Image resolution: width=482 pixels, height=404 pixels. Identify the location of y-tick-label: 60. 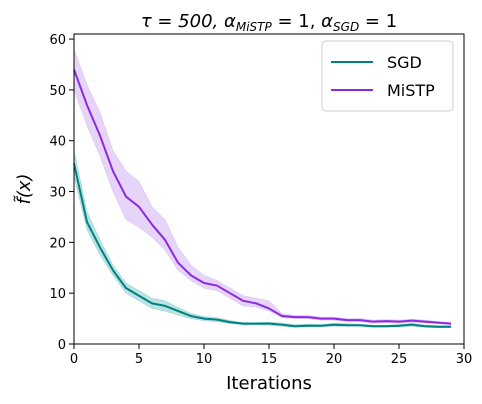
(57, 40).